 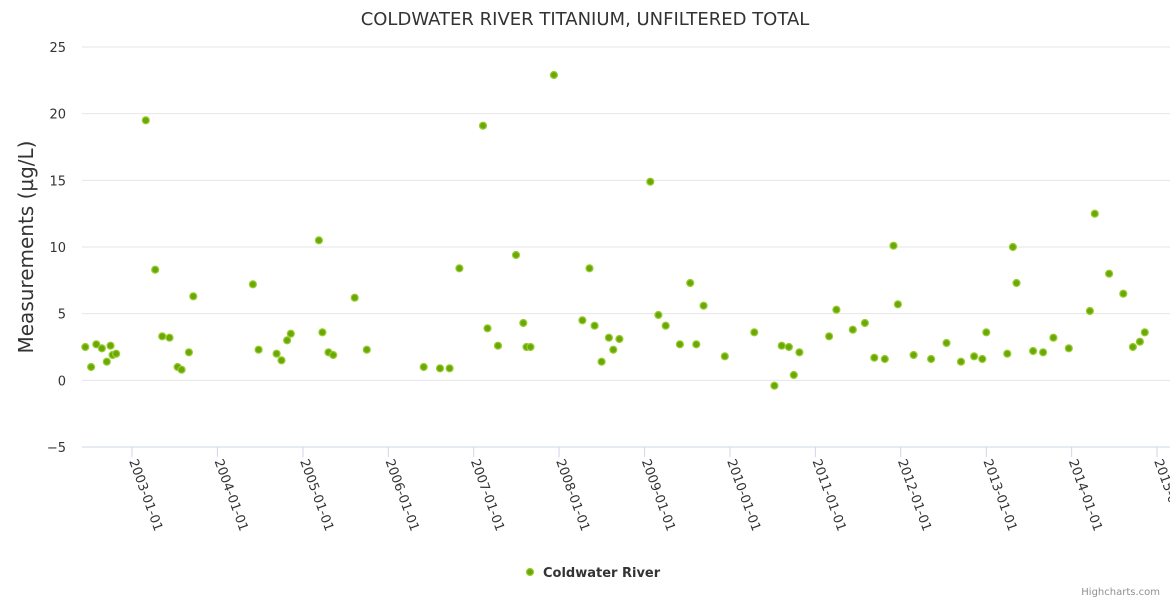 What do you see at coordinates (572, 495) in the screenshot?
I see `x-tick-label: 2008-01-01` at bounding box center [572, 495].